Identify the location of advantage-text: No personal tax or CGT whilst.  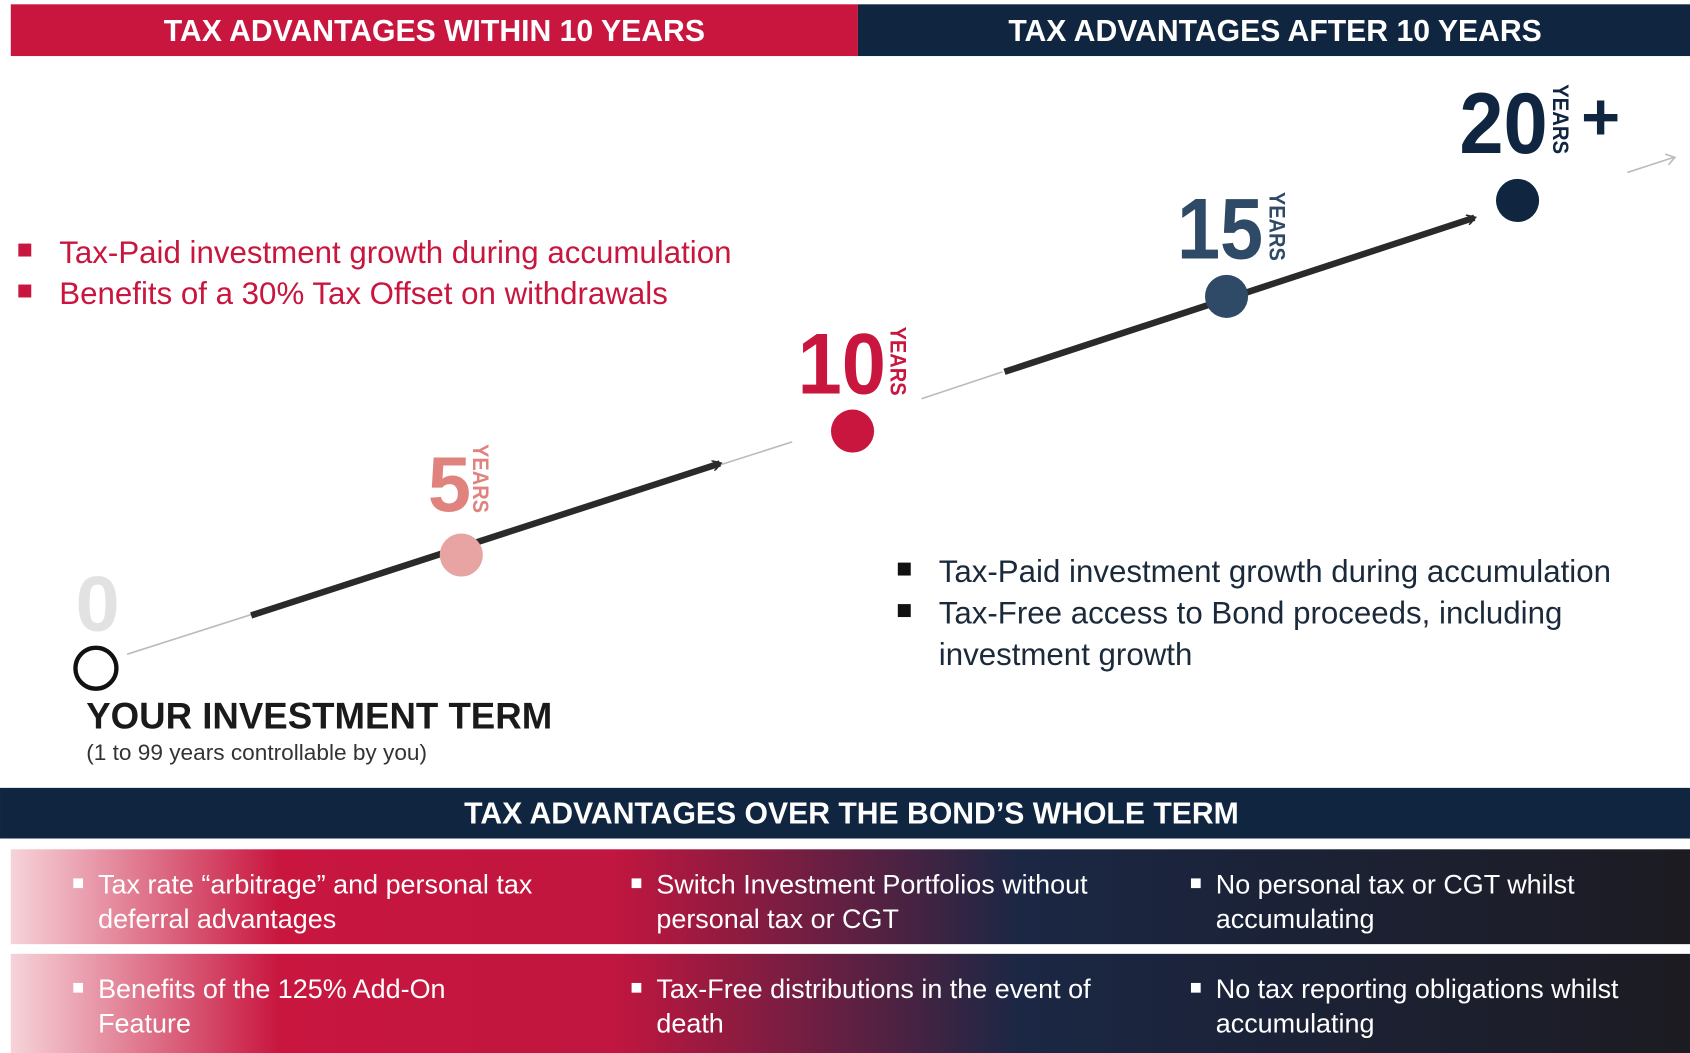
(1395, 884).